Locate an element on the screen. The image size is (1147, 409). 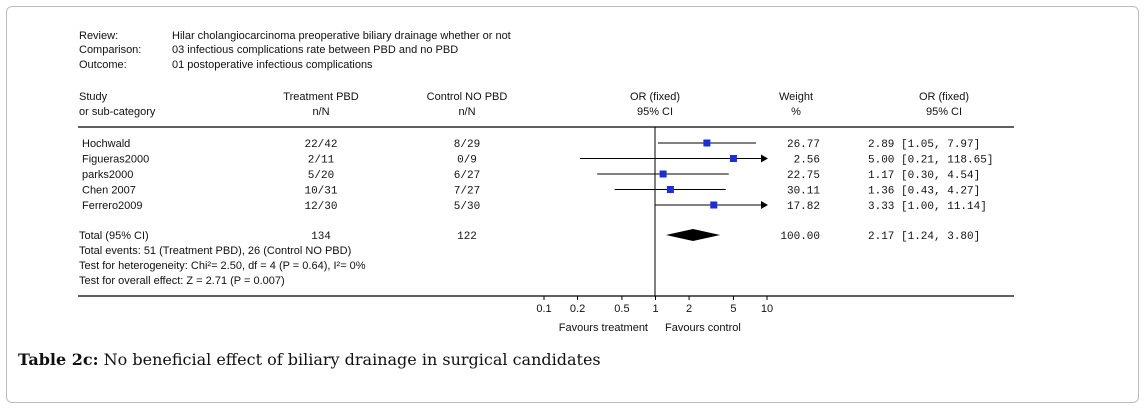
treatment-count: 12/30 is located at coordinates (320, 207).